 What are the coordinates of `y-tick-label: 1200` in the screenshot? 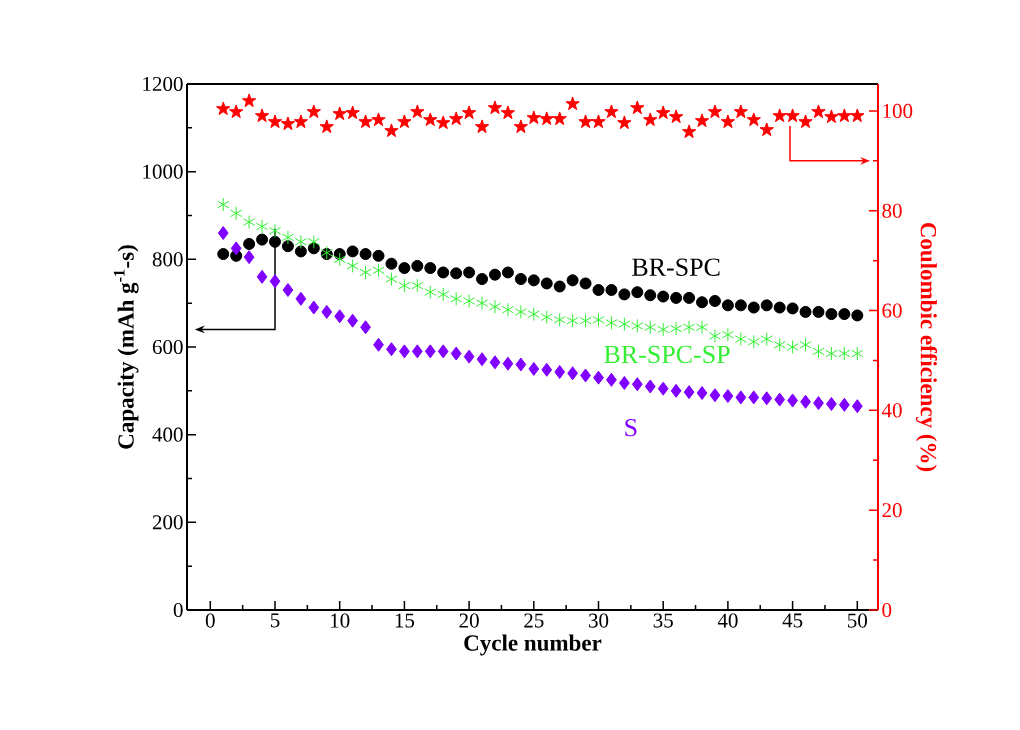 It's located at (163, 84).